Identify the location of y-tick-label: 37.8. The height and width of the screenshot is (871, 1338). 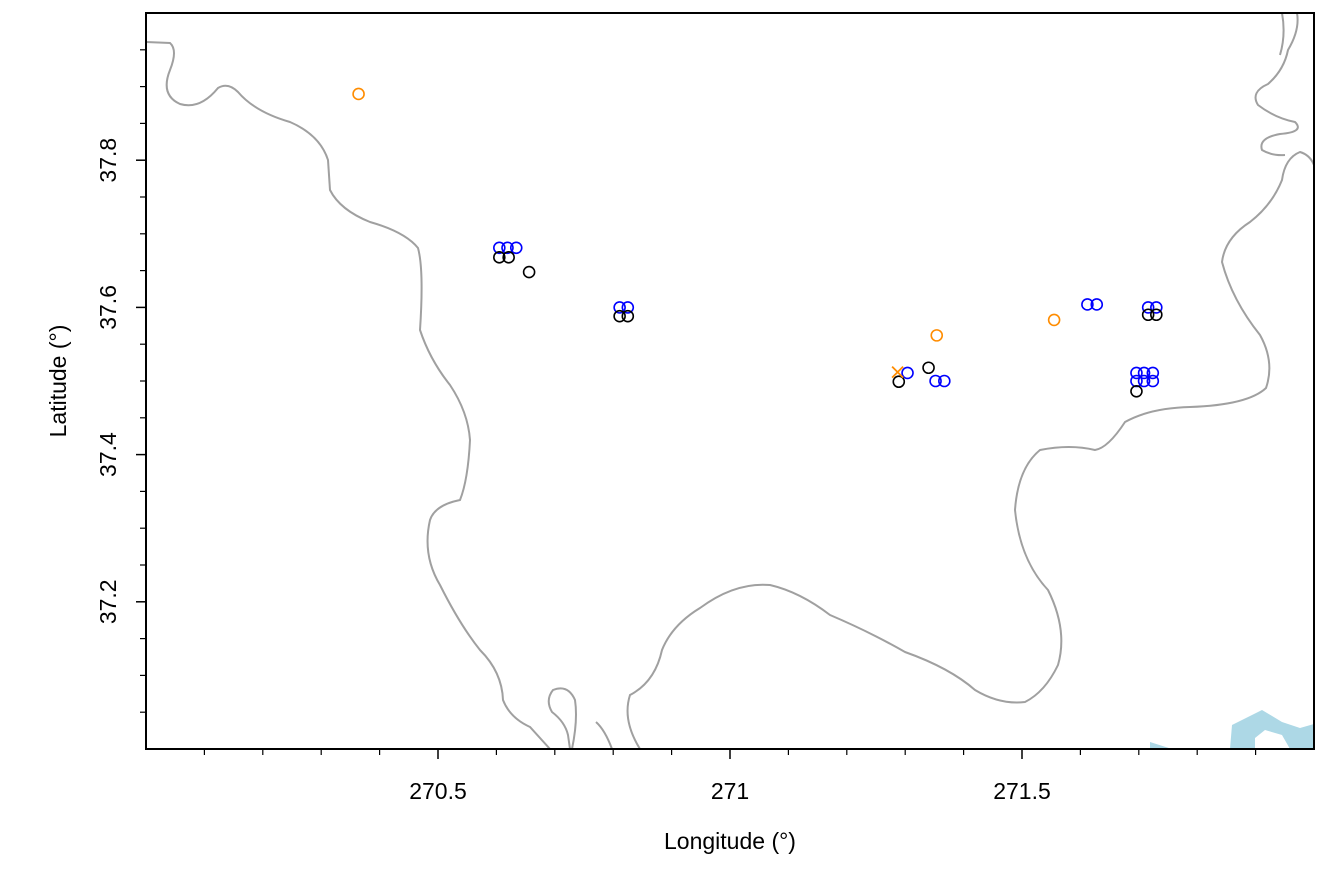
(108, 160).